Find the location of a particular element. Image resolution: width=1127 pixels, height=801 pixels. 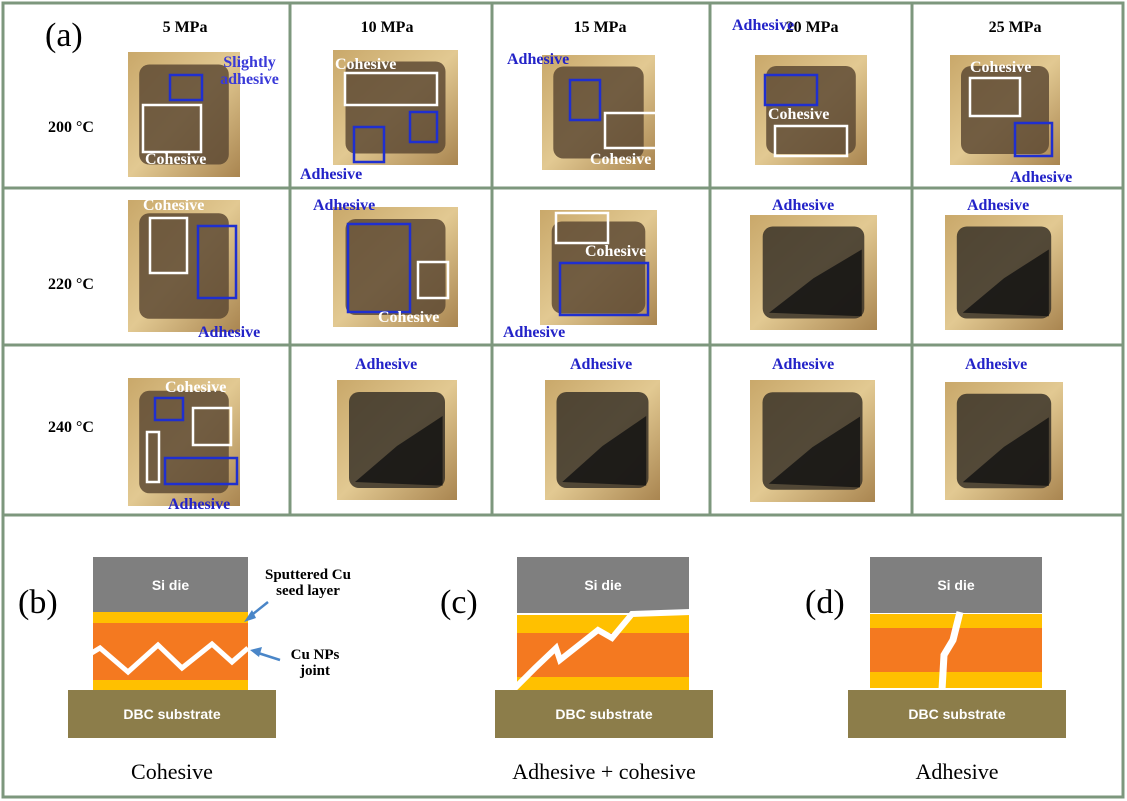

panel-label: (a) is located at coordinates (64, 35).